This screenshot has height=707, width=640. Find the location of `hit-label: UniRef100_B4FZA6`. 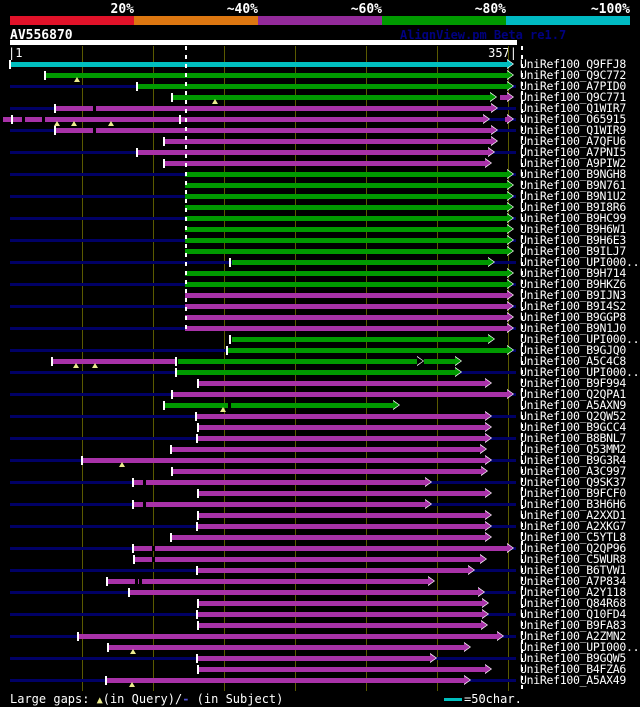

hit-label: UniRef100_B4FZA6 is located at coordinates (573, 669).